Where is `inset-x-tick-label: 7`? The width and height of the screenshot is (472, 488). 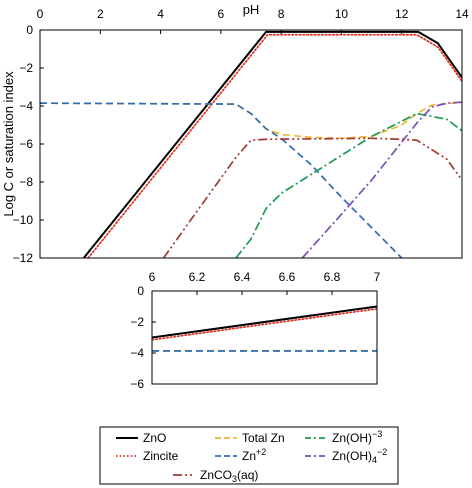 inset-x-tick-label: 7 is located at coordinates (377, 277).